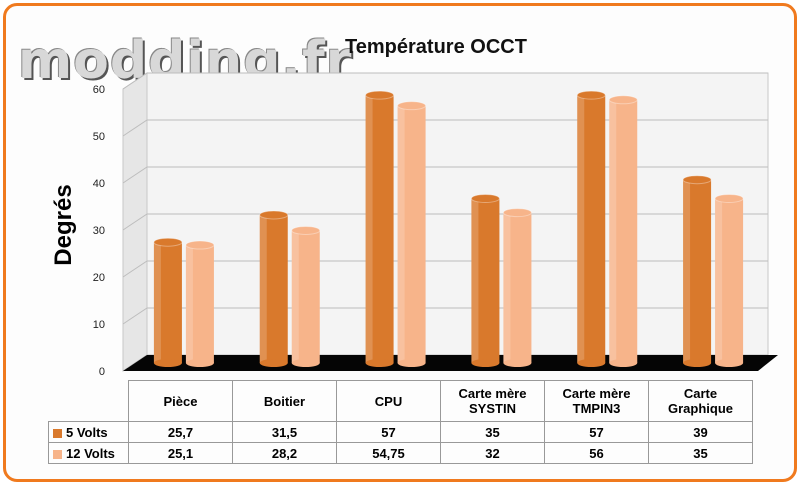  What do you see at coordinates (99, 278) in the screenshot?
I see `y-tick-label: 20` at bounding box center [99, 278].